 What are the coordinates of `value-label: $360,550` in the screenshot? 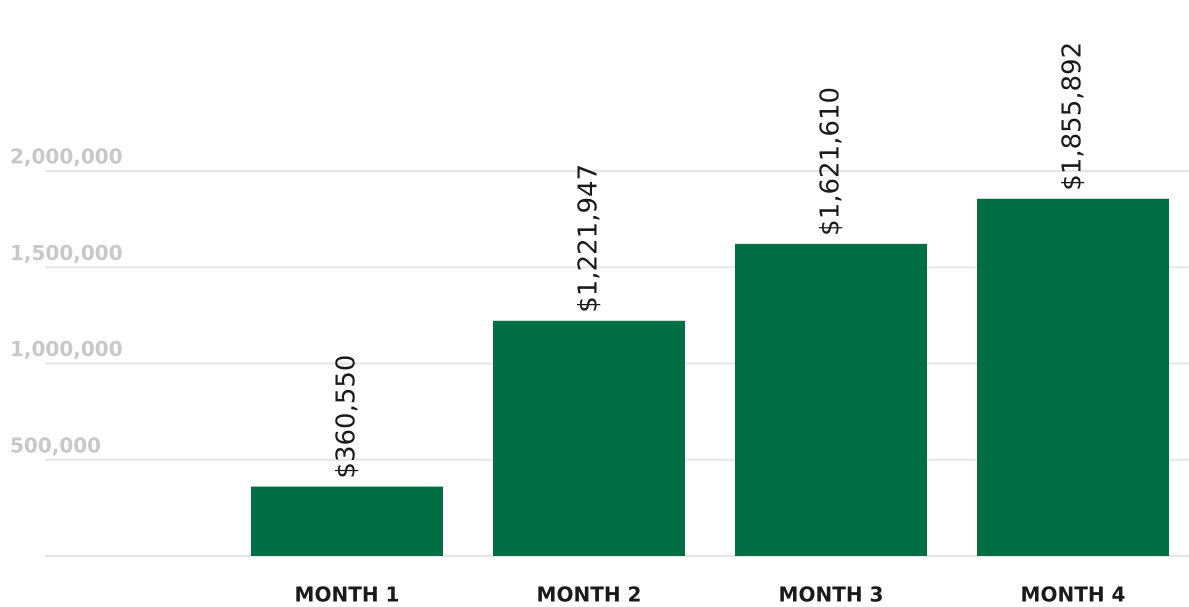 It's located at (347, 417).